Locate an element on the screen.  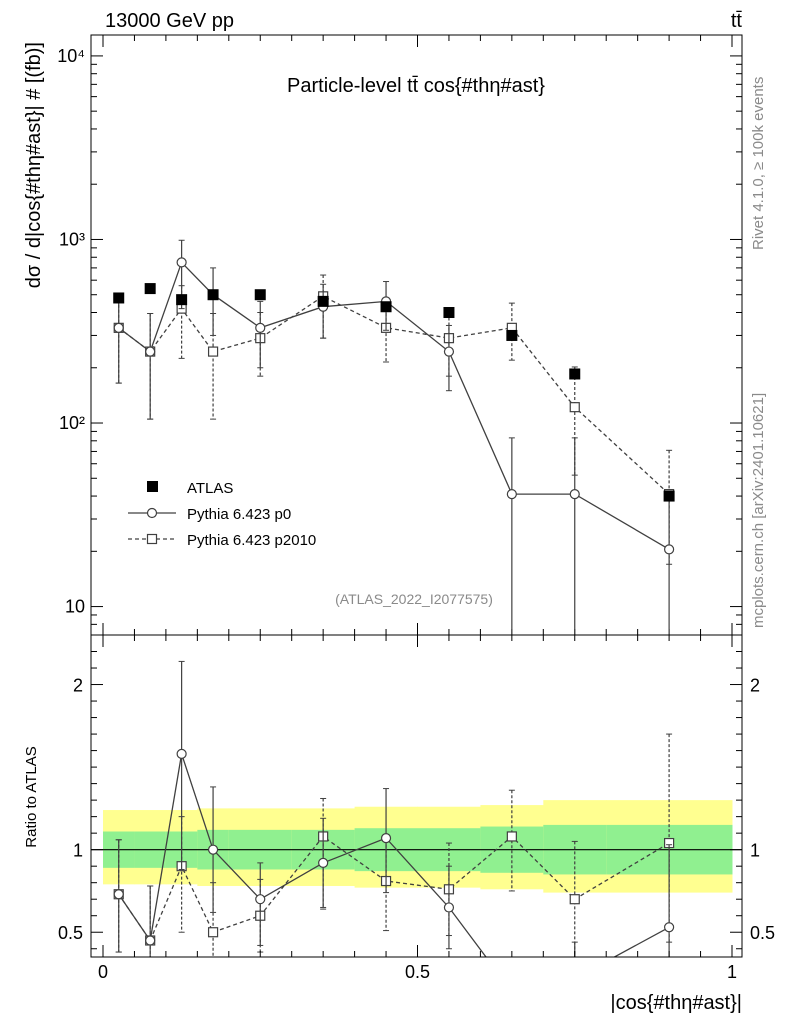
ratio-y-tick-label-left: 2 is located at coordinates (78, 686).